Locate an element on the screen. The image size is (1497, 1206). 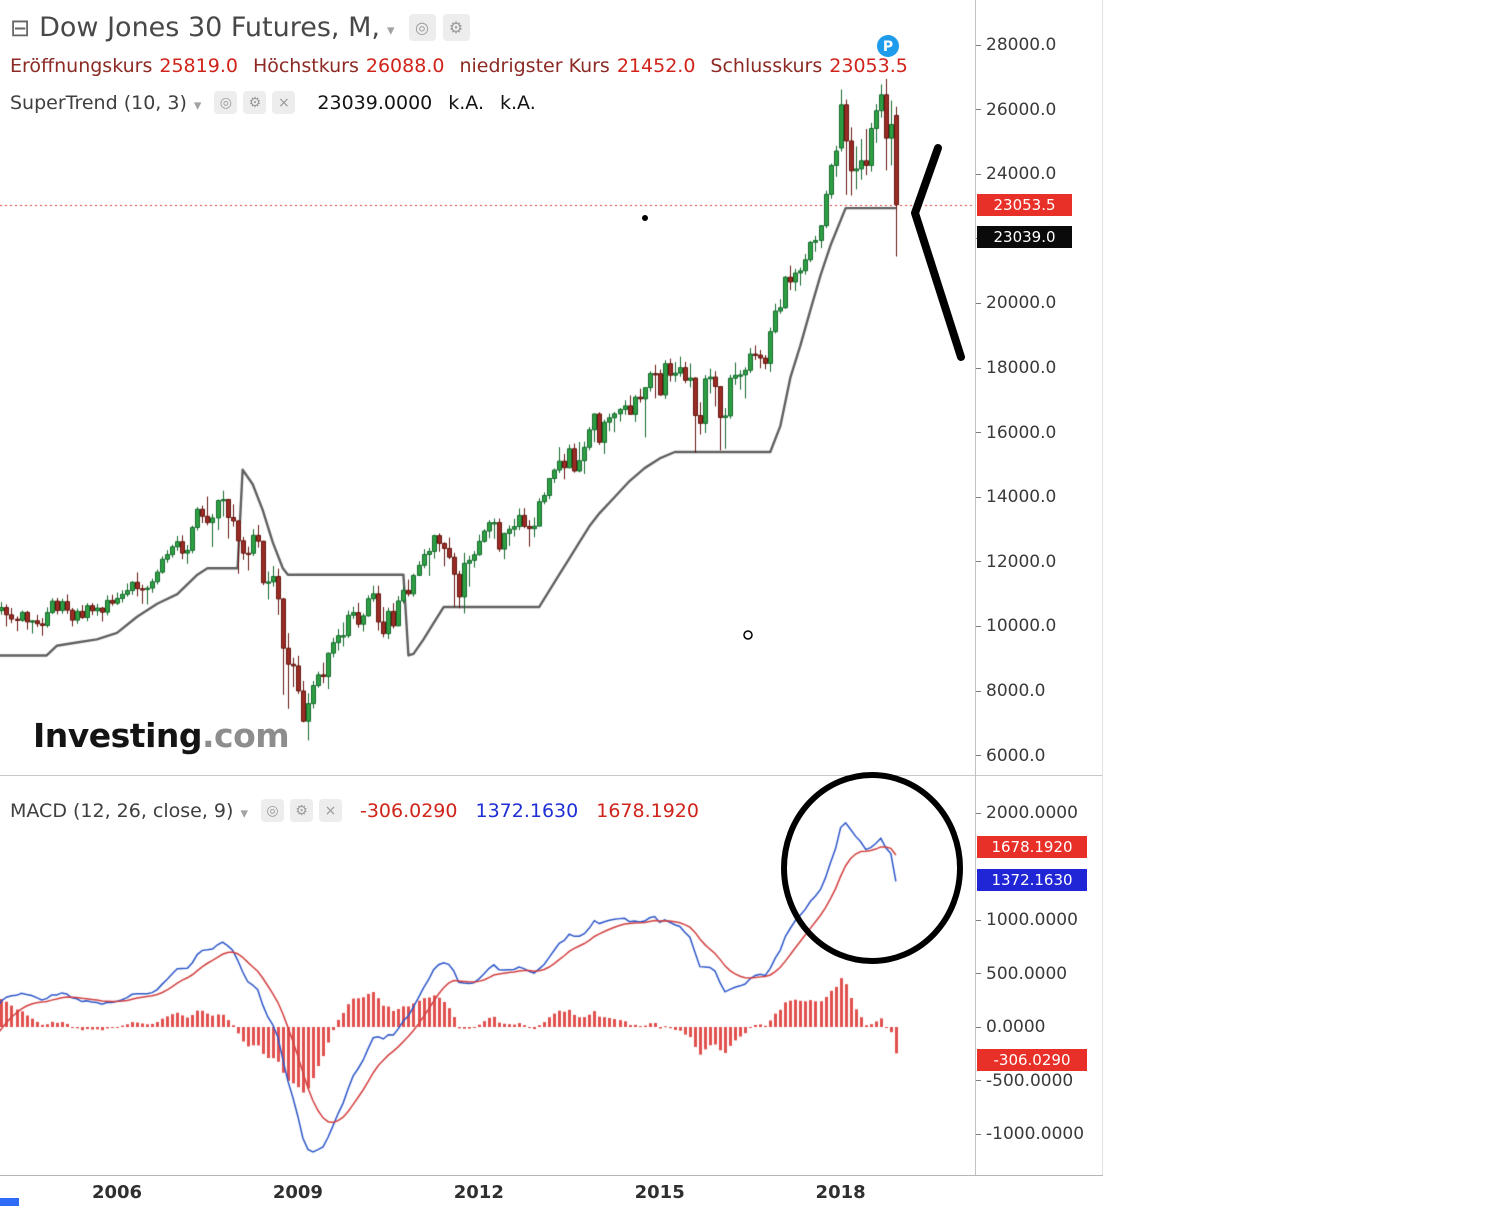
close-value: 23053.5 is located at coordinates (868, 66).